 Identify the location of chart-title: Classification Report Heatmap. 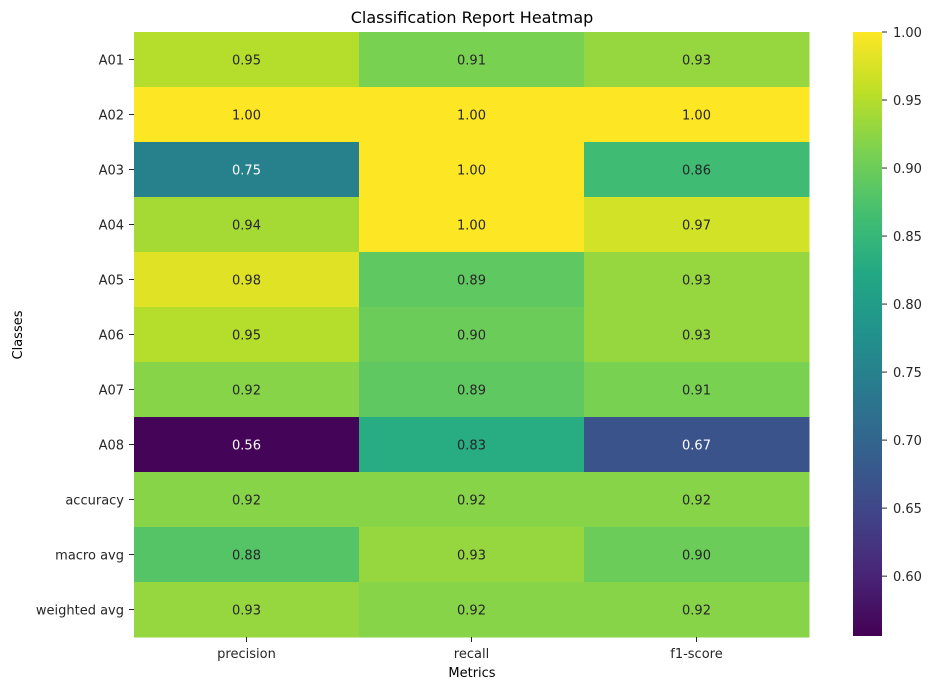
(472, 17).